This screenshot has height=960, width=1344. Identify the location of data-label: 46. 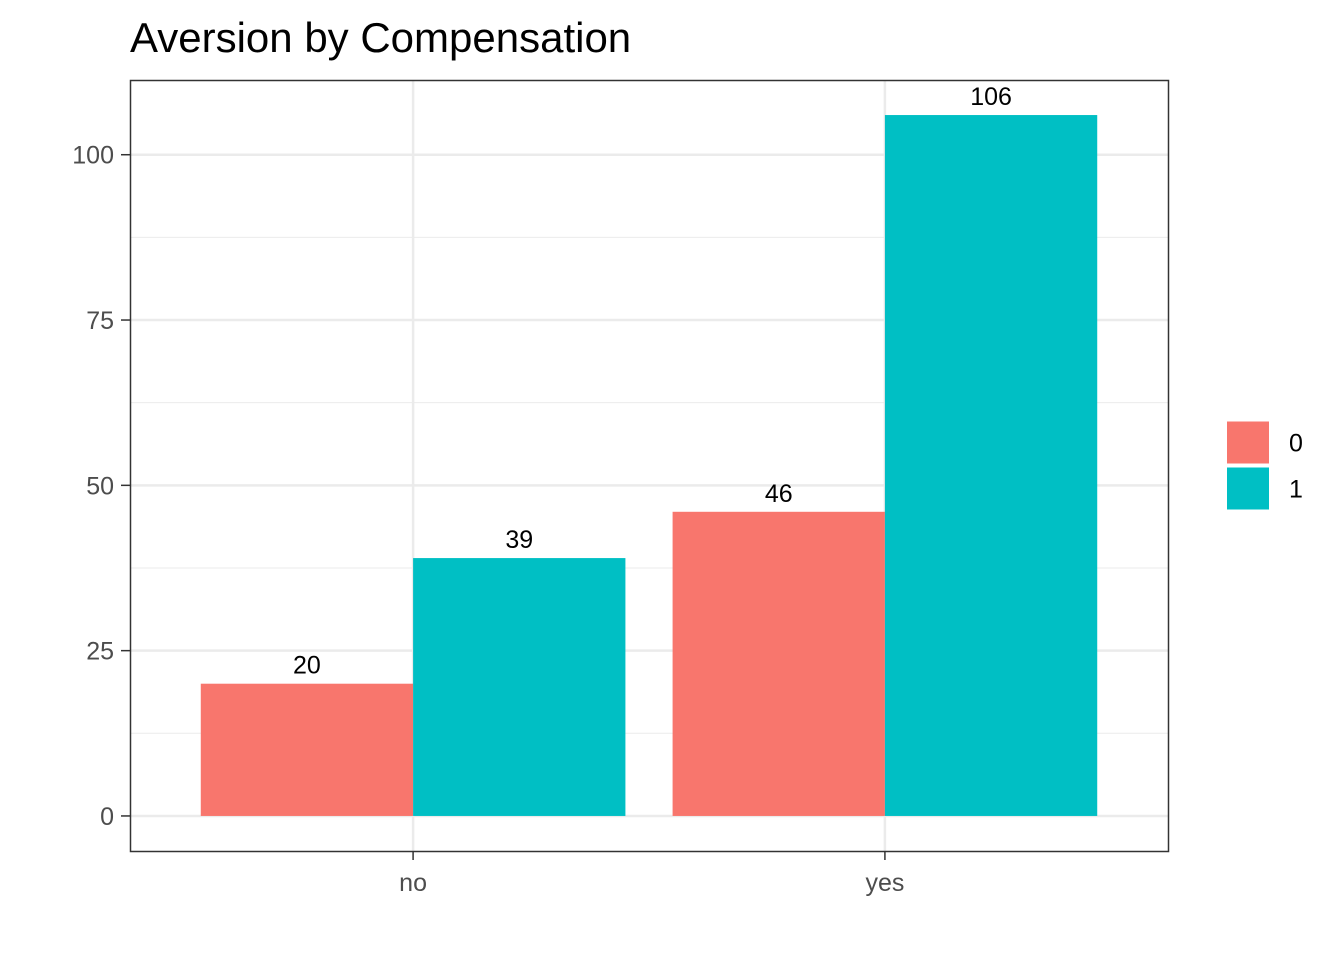
(779, 494).